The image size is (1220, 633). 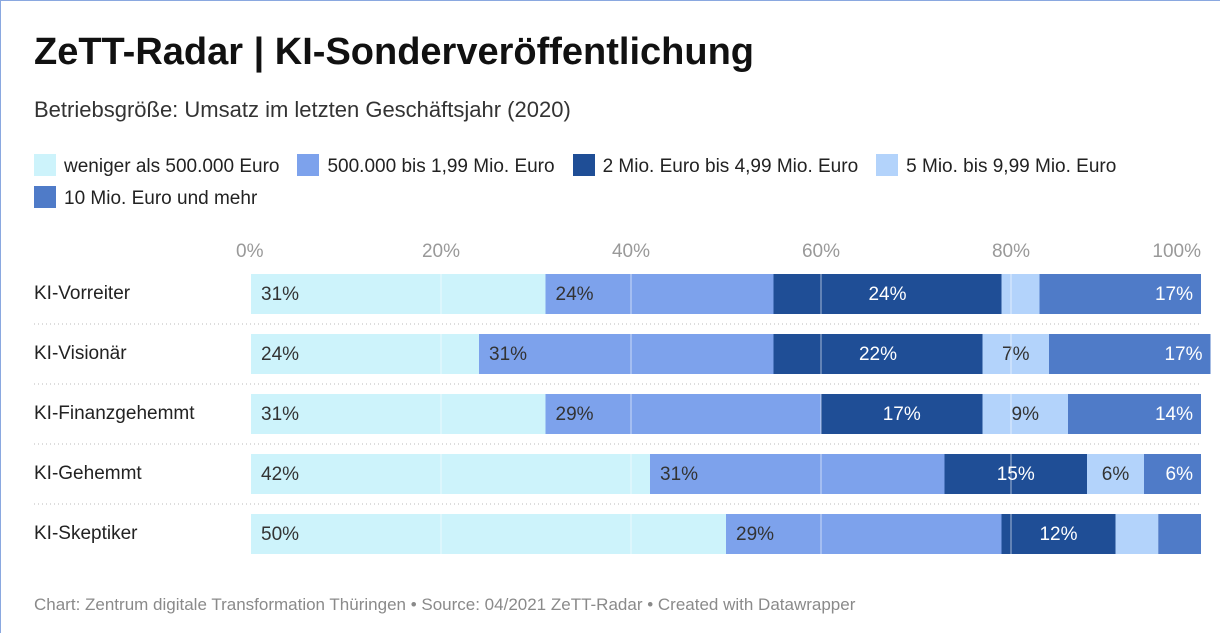 I want to click on legend-item: 5 Mio. bis 9,99 Mio. Euro, so click(x=996, y=167).